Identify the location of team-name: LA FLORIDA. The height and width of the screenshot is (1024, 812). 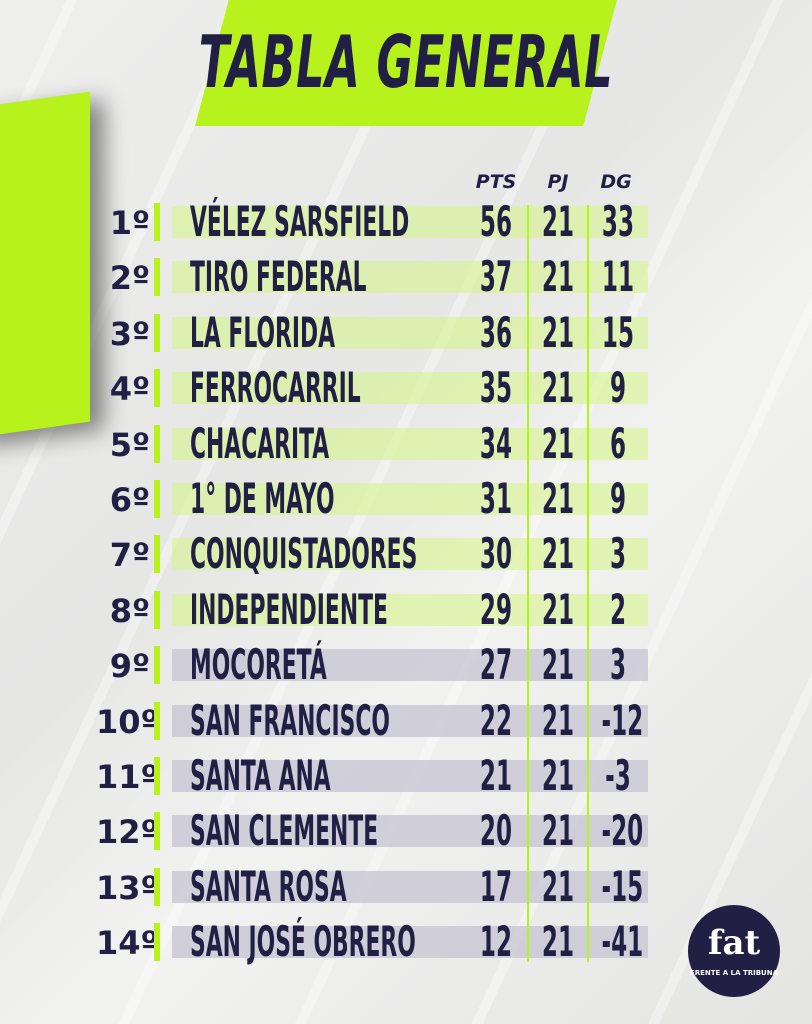
(263, 332).